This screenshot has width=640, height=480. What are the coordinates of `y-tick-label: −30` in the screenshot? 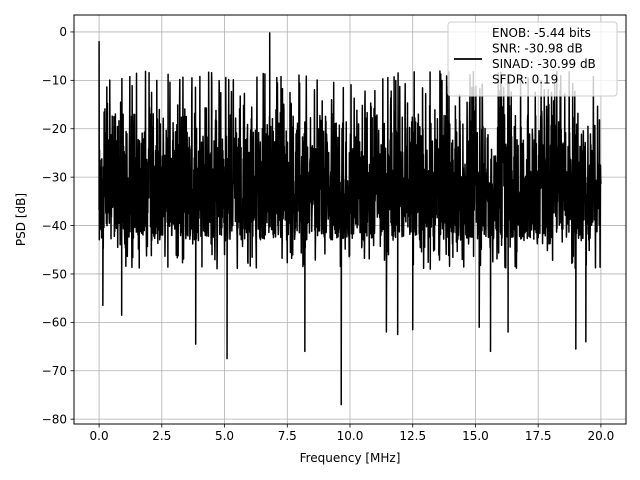 It's located at (54, 177).